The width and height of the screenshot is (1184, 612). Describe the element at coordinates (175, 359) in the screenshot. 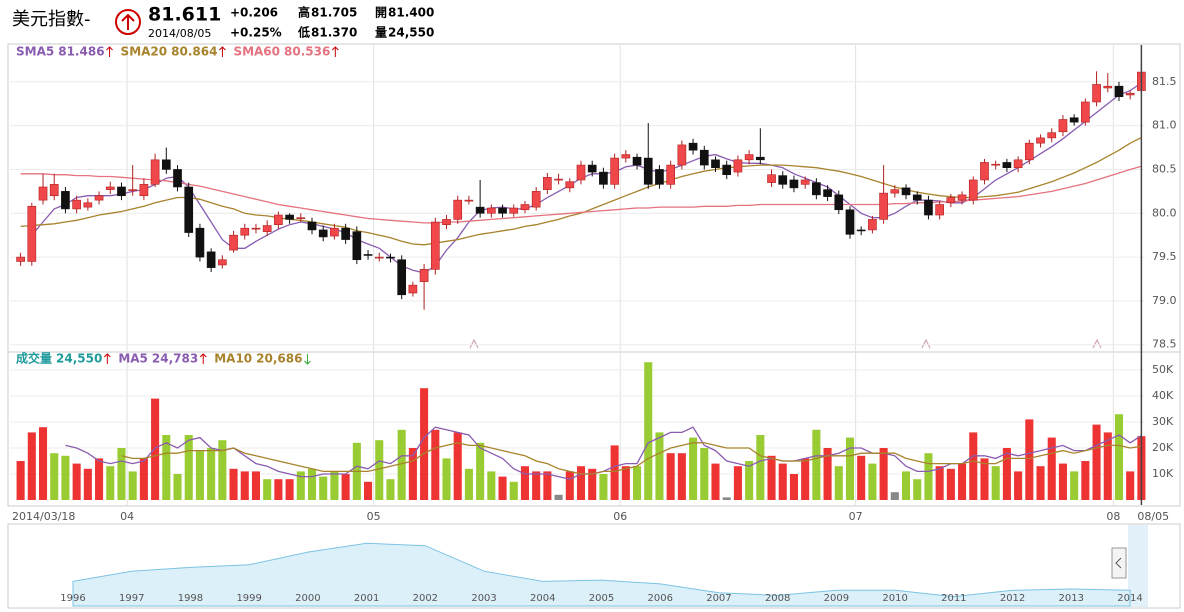

I see `legend-entry: 24,783` at that location.